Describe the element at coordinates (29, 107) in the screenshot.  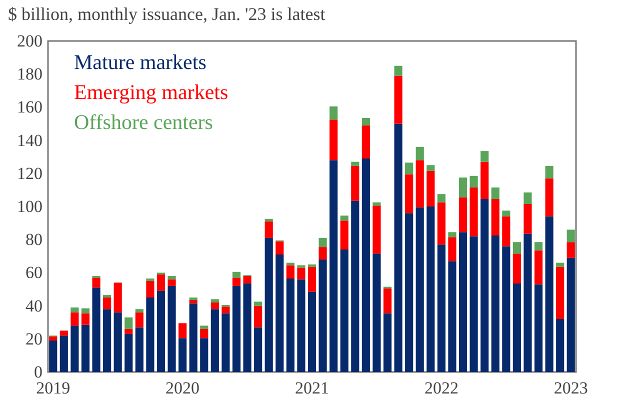
I see `y-tick-label: 160` at that location.